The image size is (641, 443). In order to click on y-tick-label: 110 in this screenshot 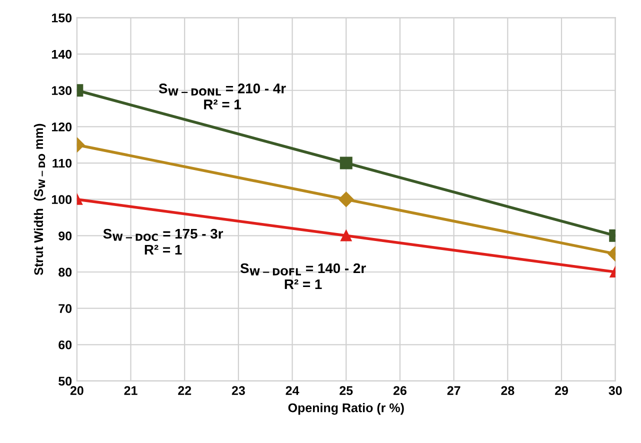, I will do `click(62, 163)`.